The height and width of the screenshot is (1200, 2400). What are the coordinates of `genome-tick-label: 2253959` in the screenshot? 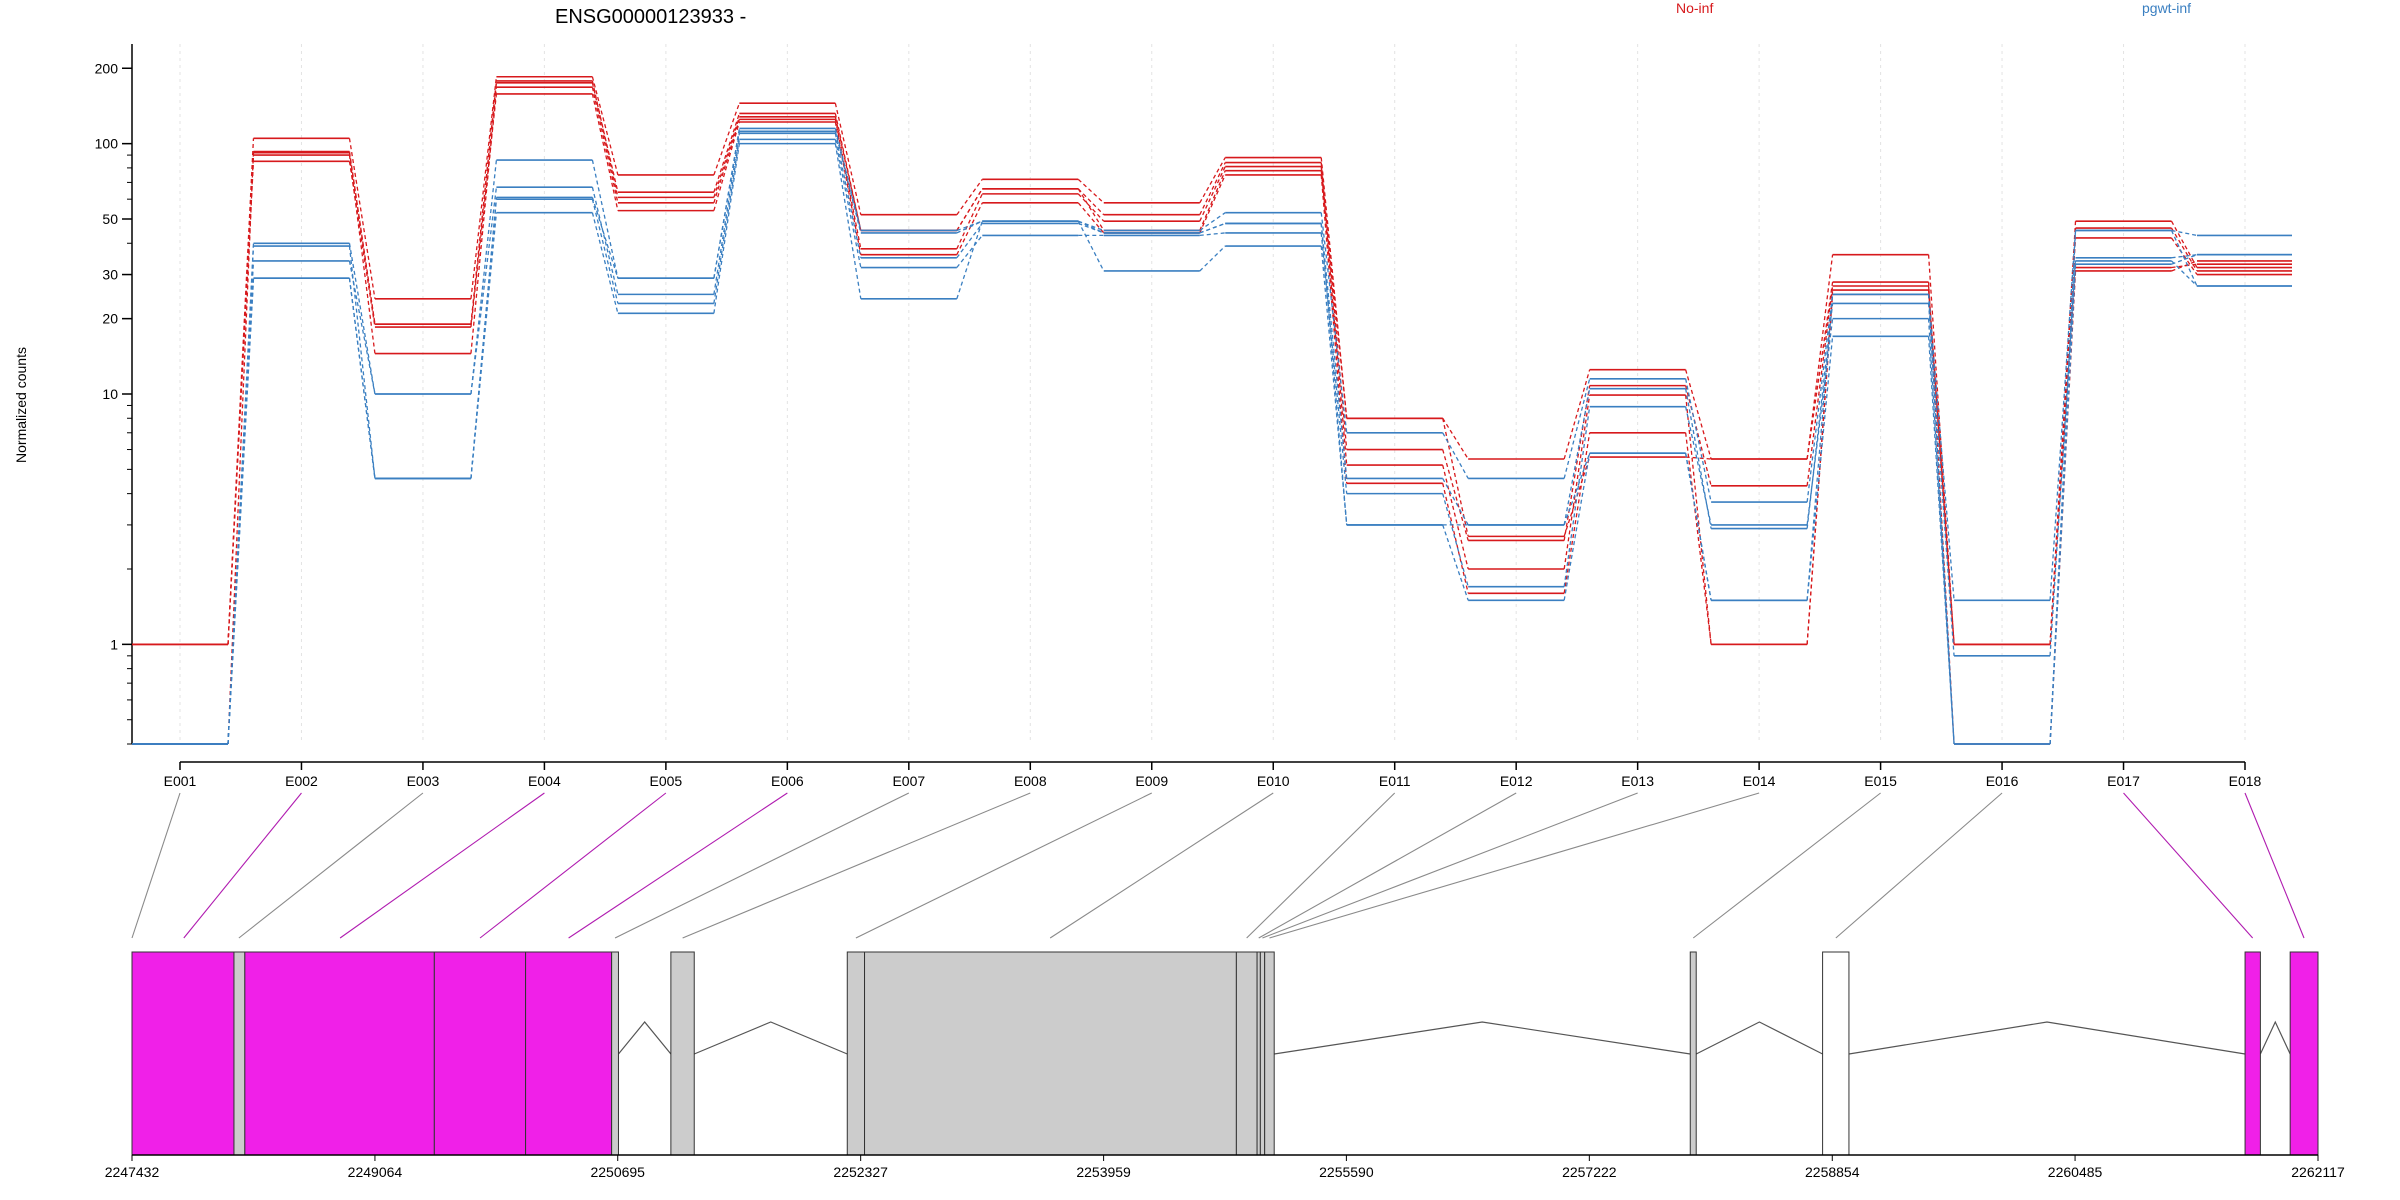 It's located at (1103, 1172).